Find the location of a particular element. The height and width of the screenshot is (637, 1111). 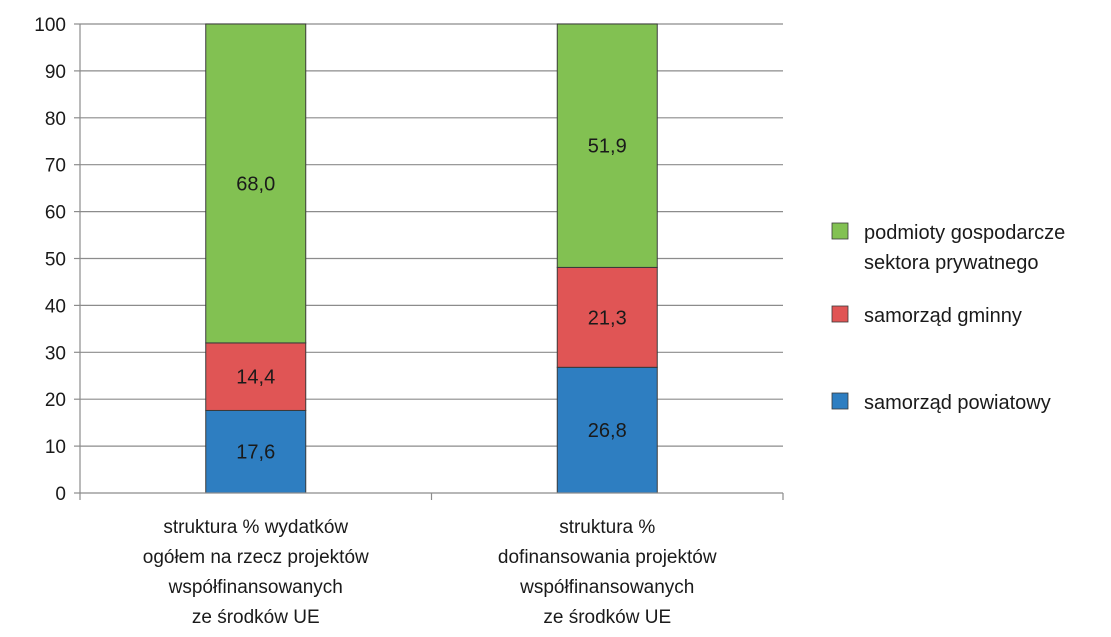

data-label: 21,3 is located at coordinates (607, 318).